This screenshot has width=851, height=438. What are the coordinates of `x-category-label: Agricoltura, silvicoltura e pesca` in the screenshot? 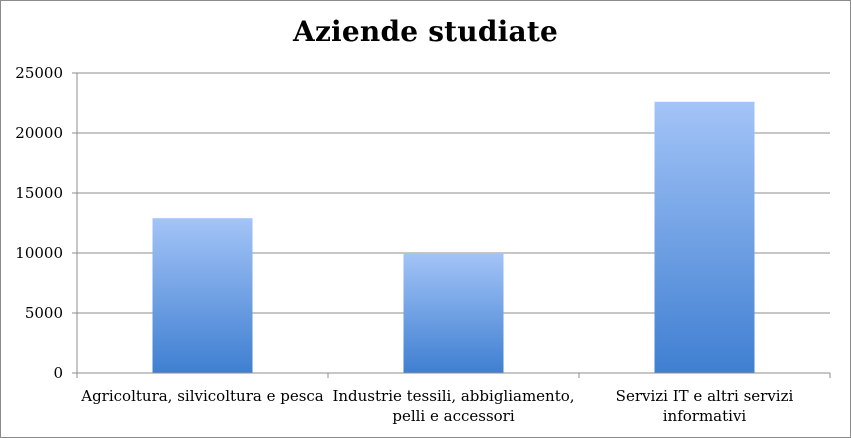 It's located at (202, 396).